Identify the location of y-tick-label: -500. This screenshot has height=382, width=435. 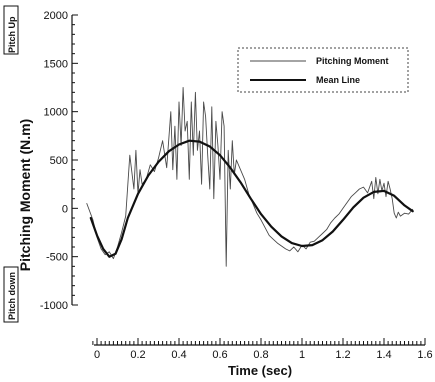
(57, 258).